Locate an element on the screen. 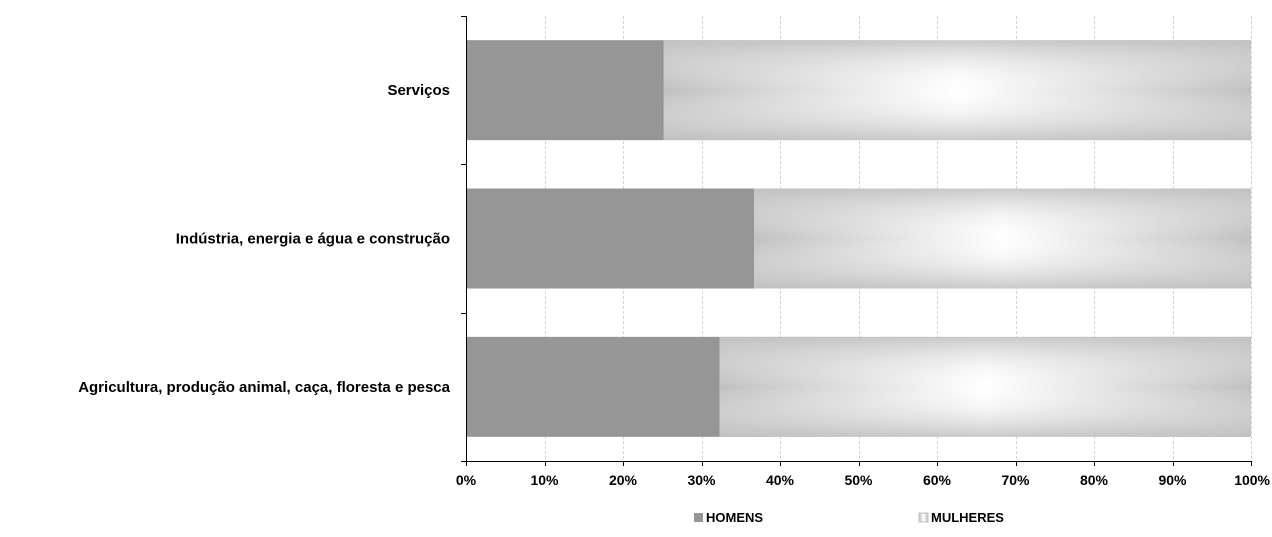 This screenshot has width=1272, height=537. x-tick-label: 90% is located at coordinates (1172, 480).